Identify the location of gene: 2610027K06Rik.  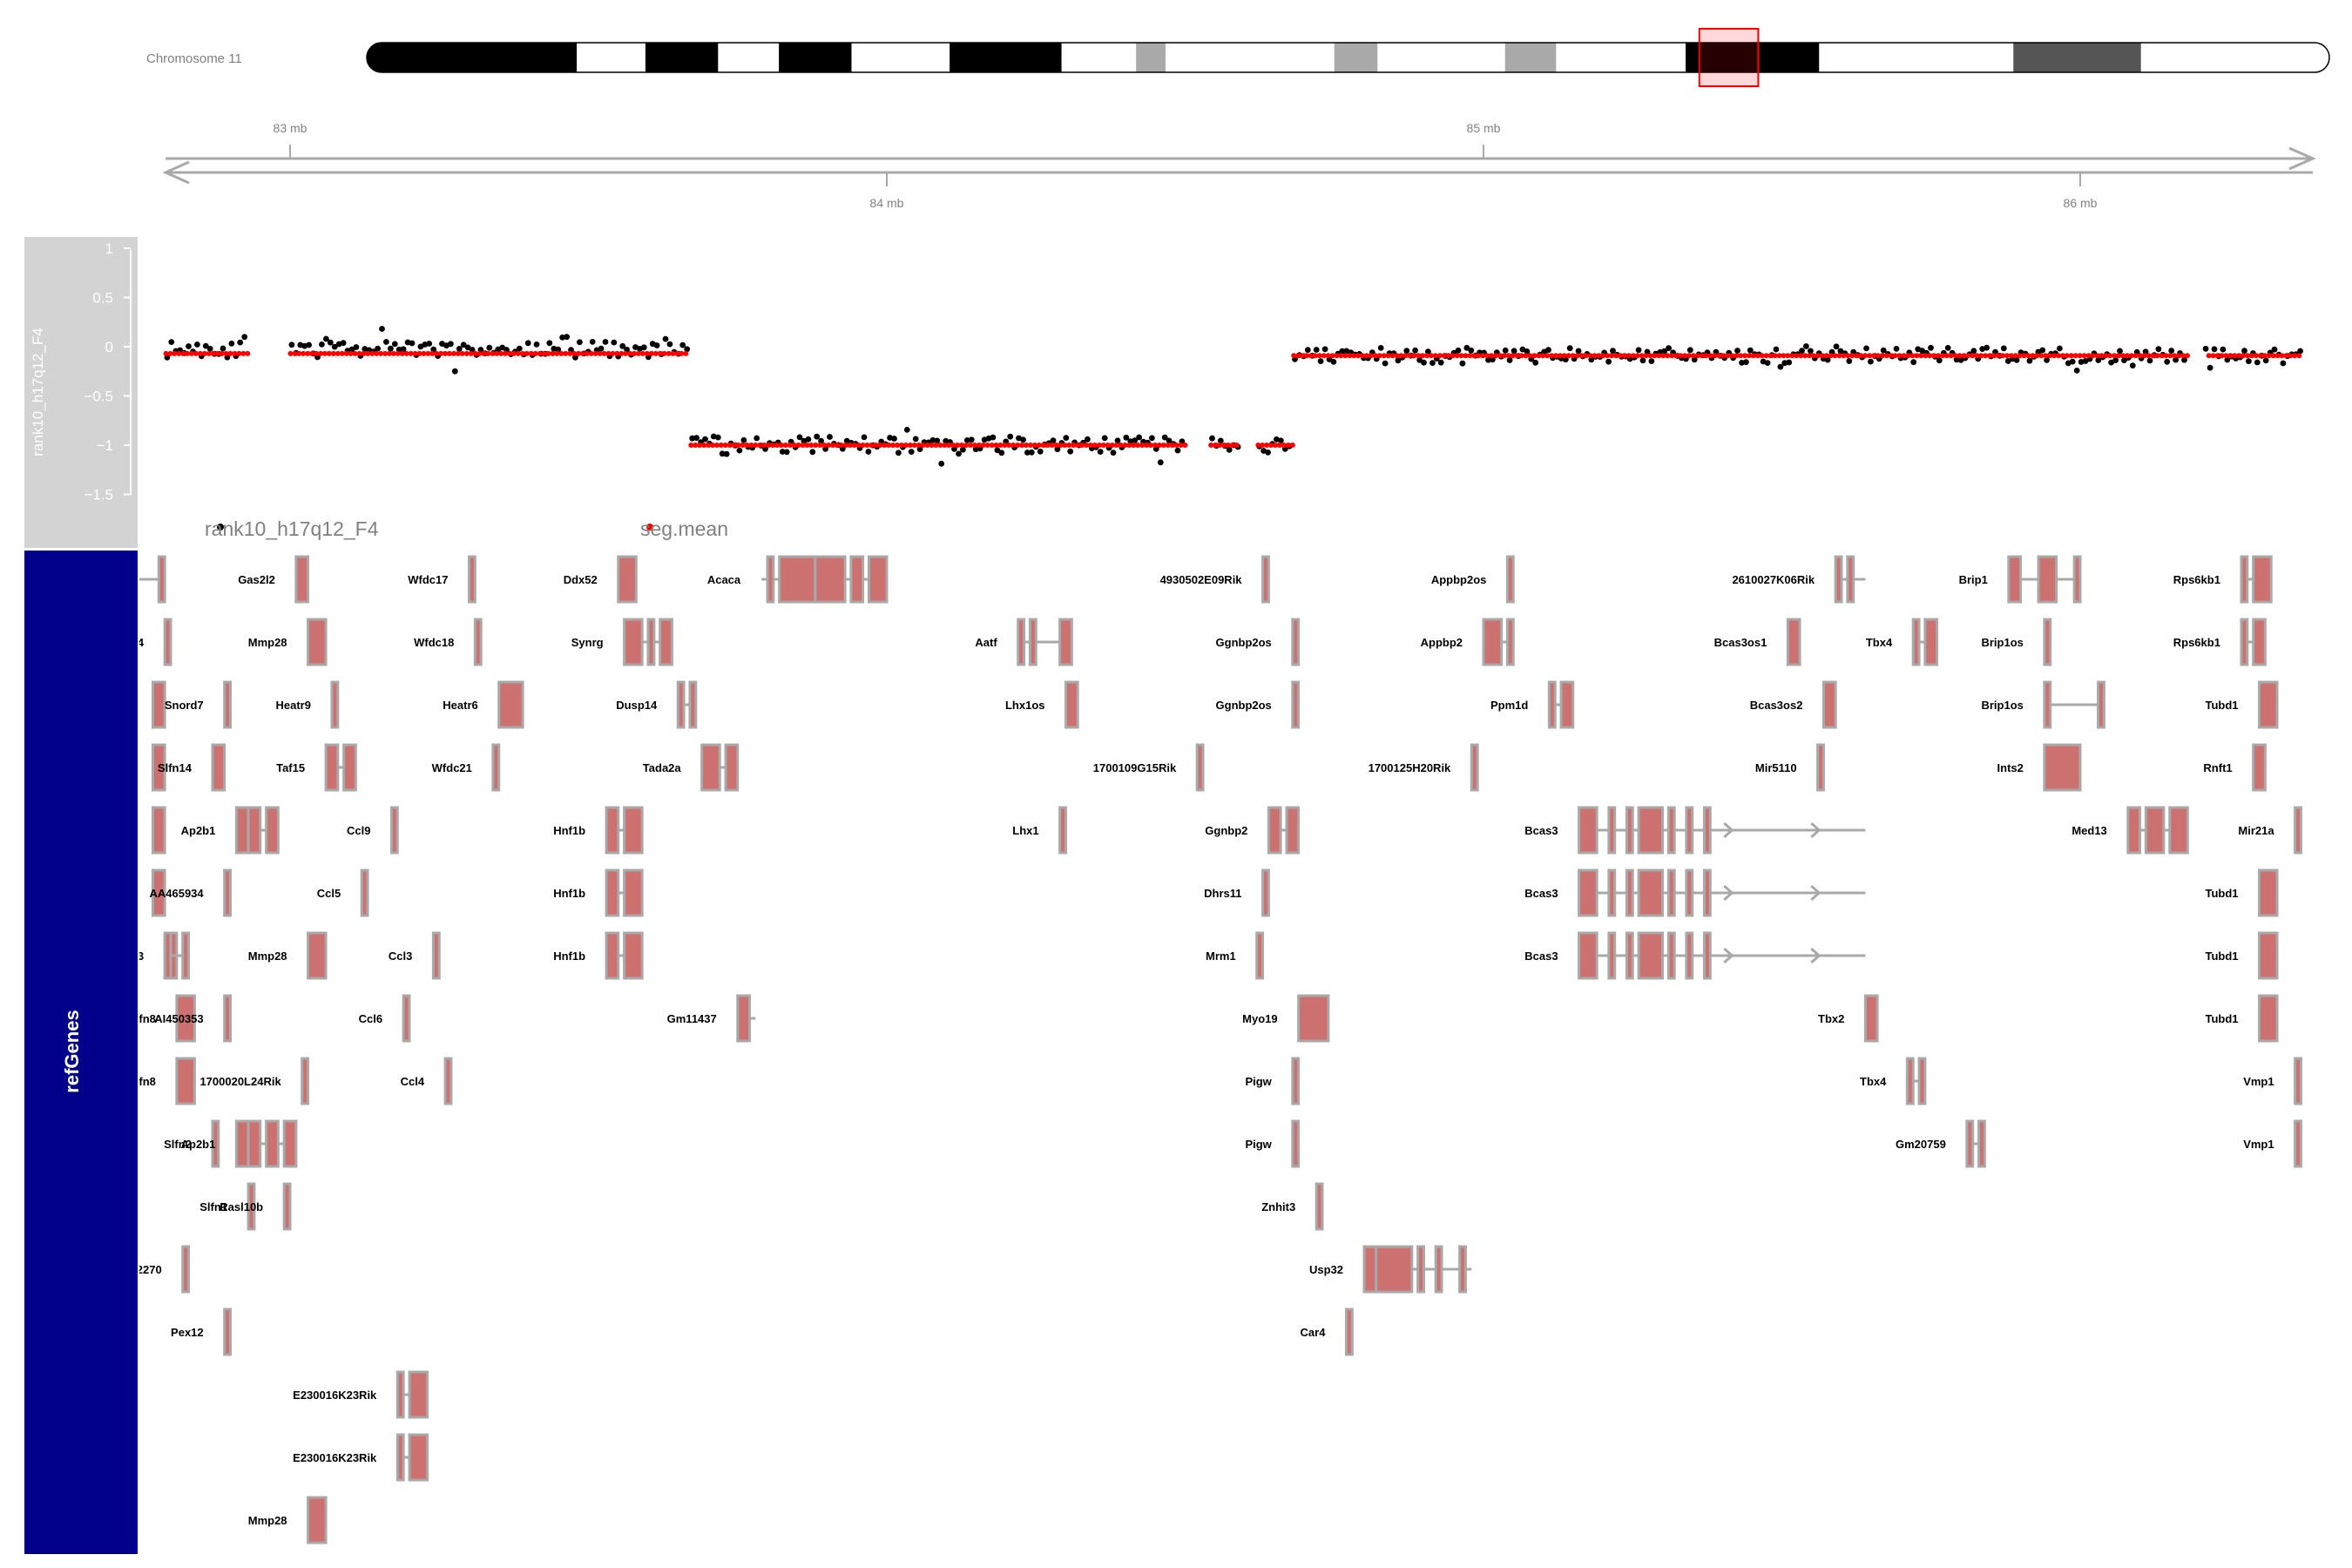
(1799, 579).